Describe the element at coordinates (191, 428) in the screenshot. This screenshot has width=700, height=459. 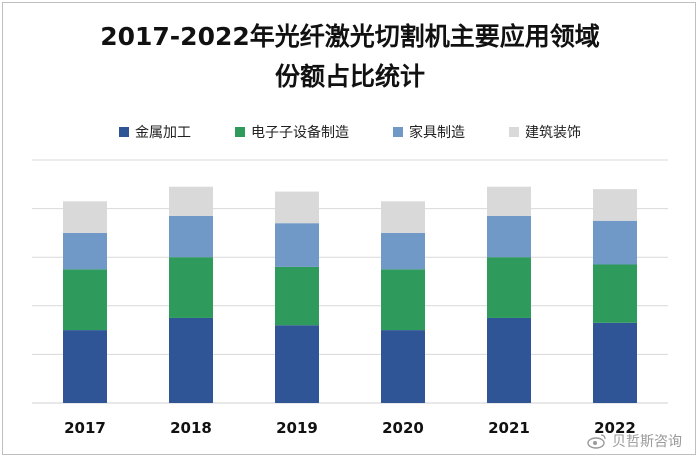
I see `x-tick-label: 2018` at that location.